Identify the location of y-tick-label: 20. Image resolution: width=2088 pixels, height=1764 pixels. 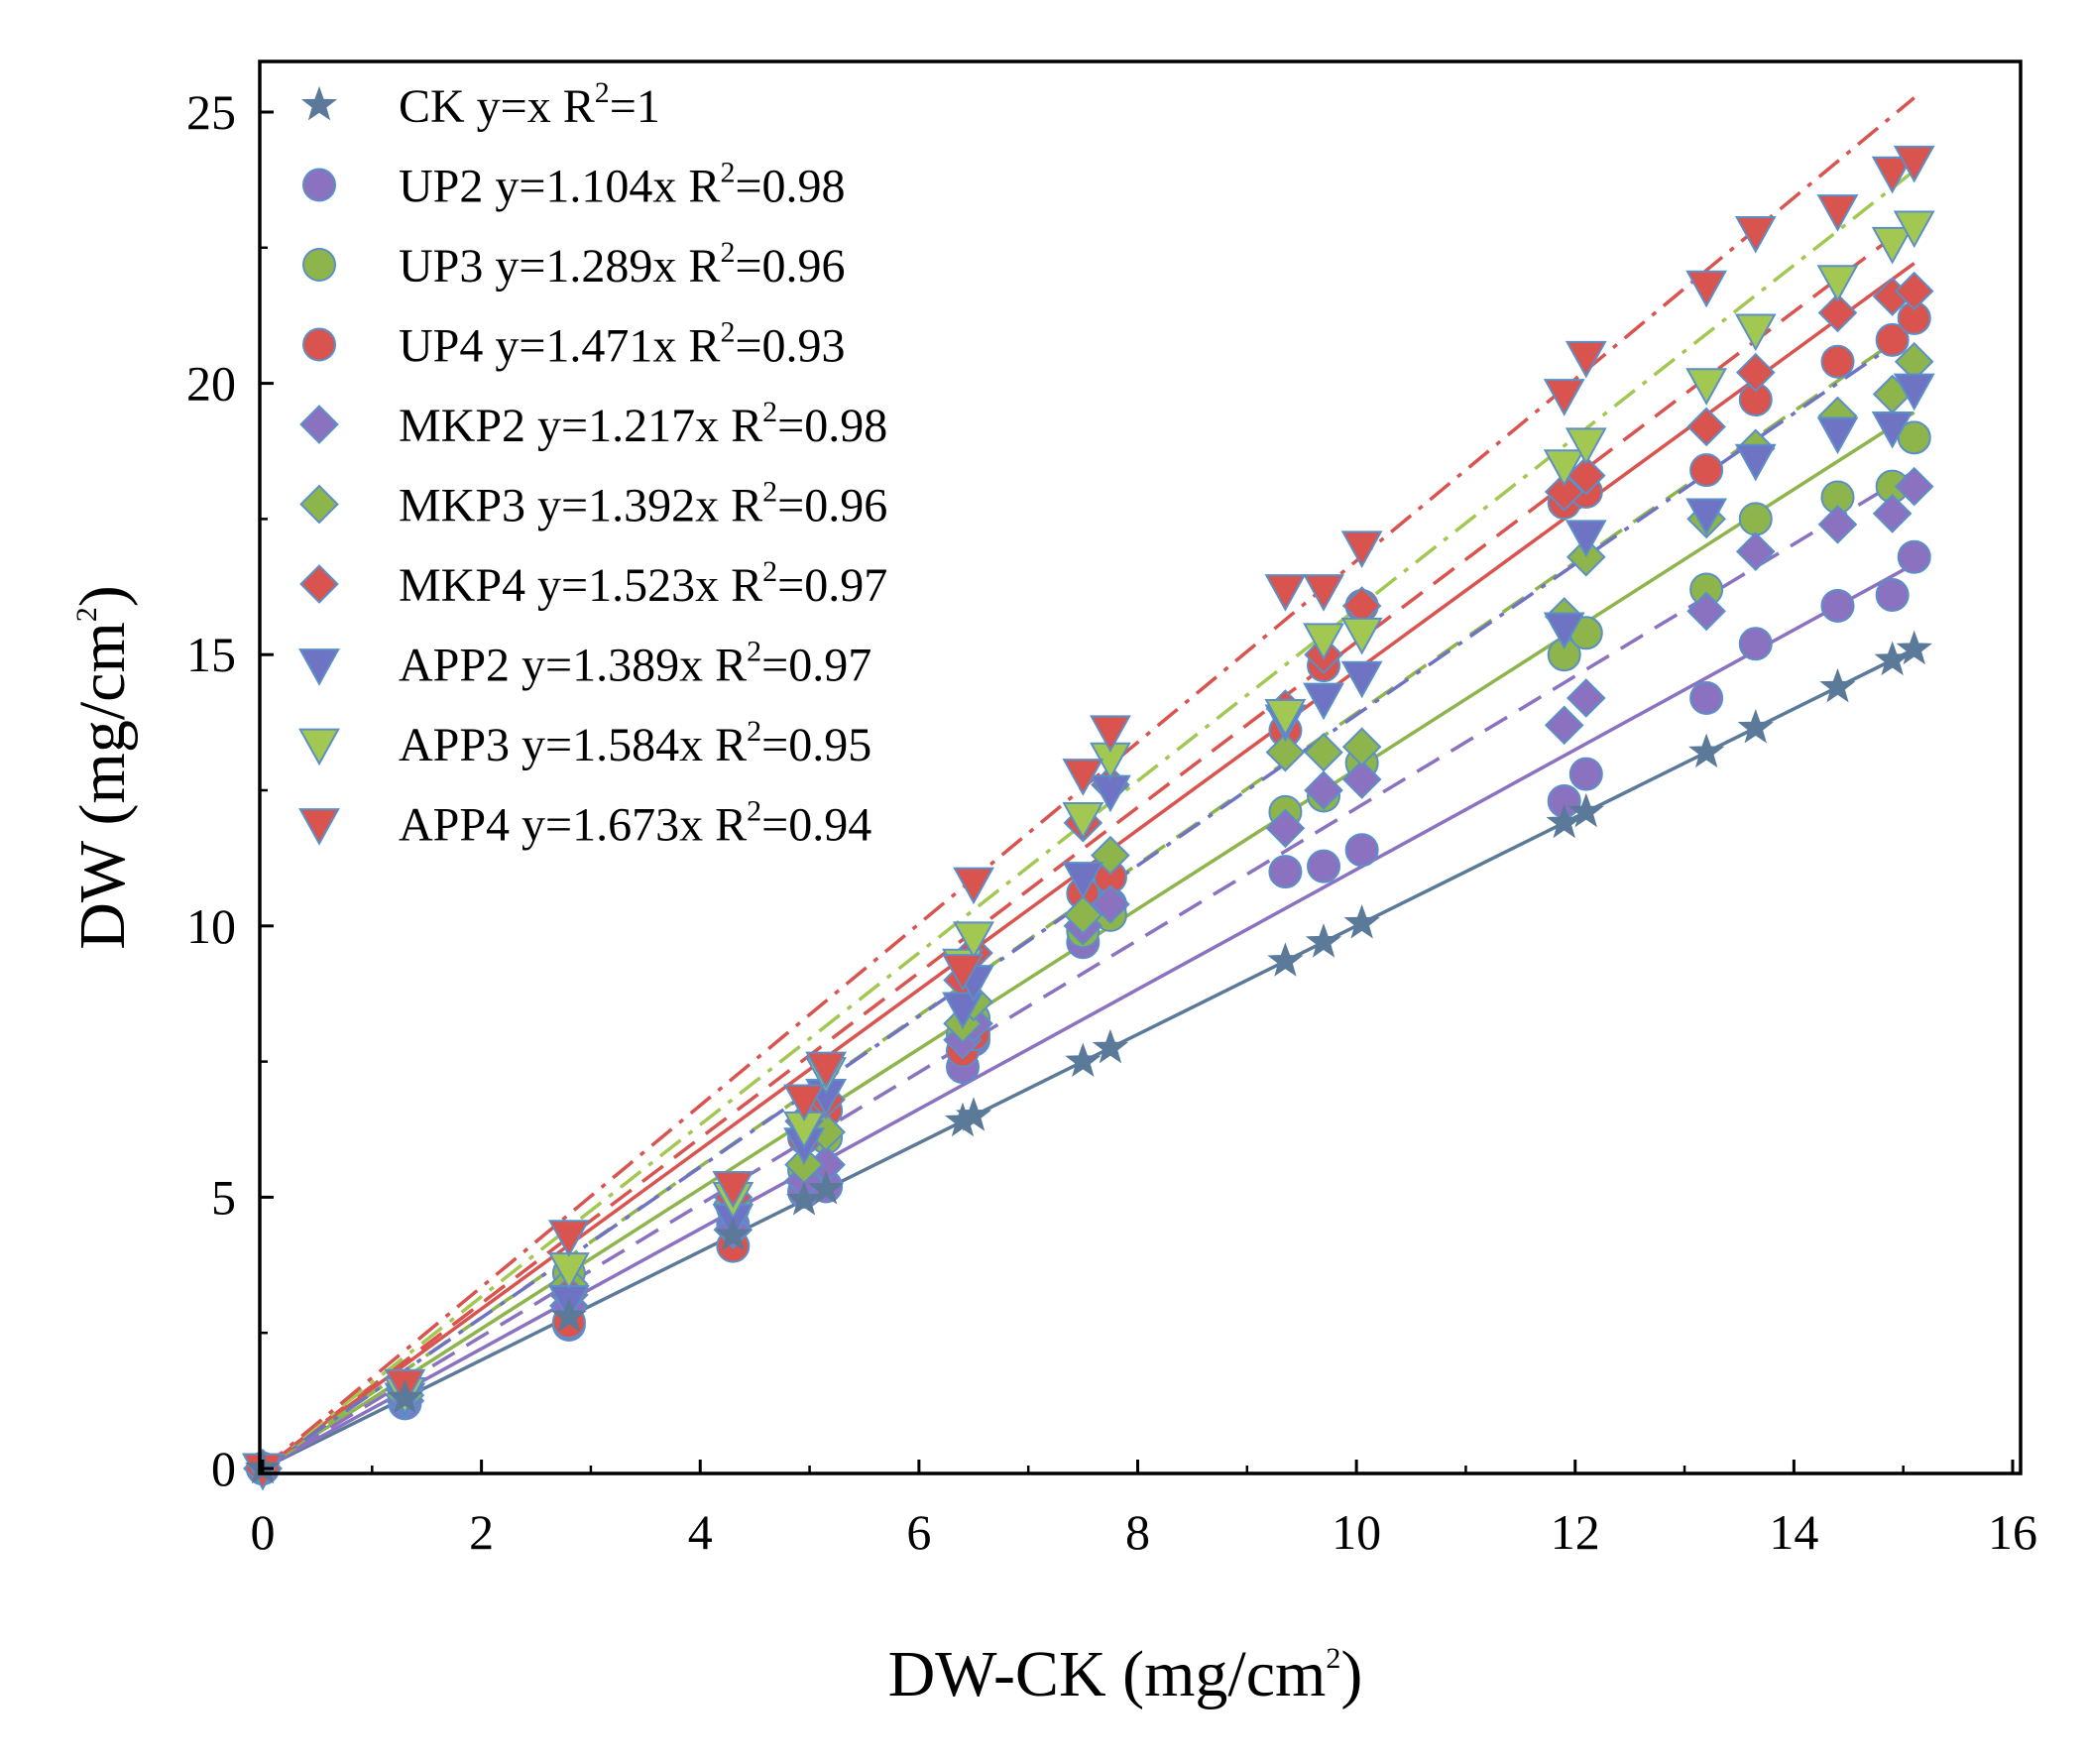
(211, 384).